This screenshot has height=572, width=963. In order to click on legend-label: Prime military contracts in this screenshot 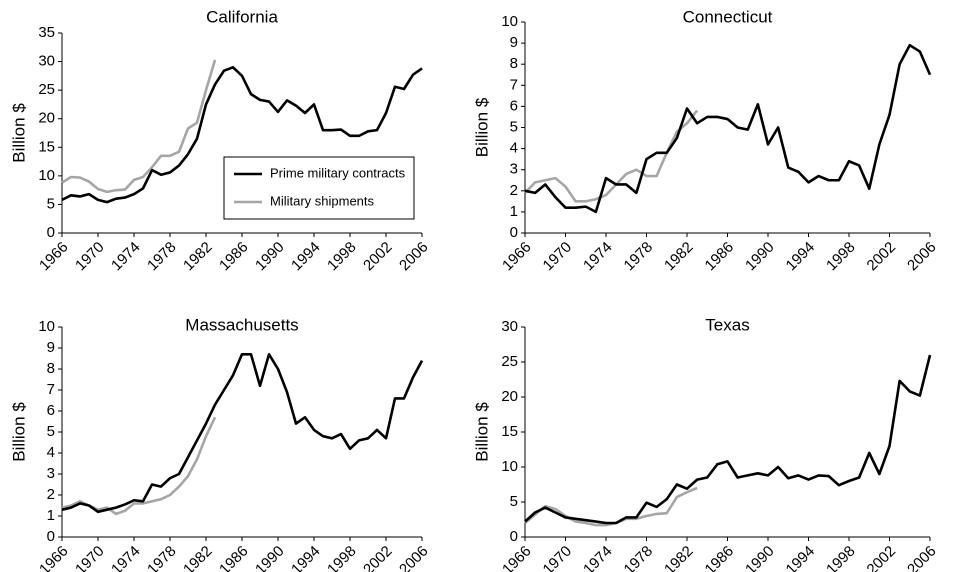, I will do `click(338, 172)`.